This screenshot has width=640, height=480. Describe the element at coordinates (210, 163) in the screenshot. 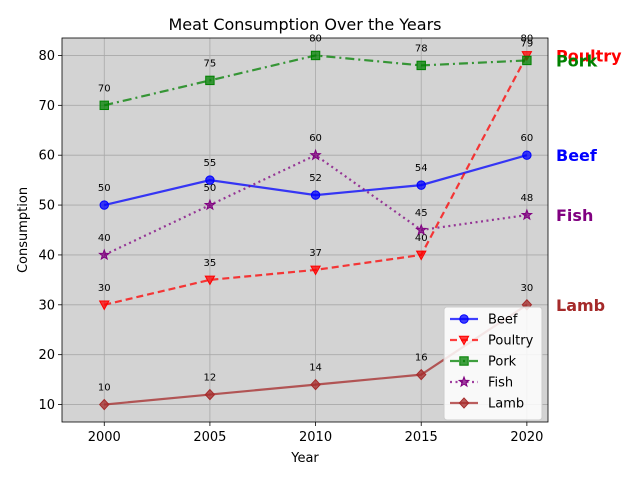

I see `data-label-beef: 55` at that location.